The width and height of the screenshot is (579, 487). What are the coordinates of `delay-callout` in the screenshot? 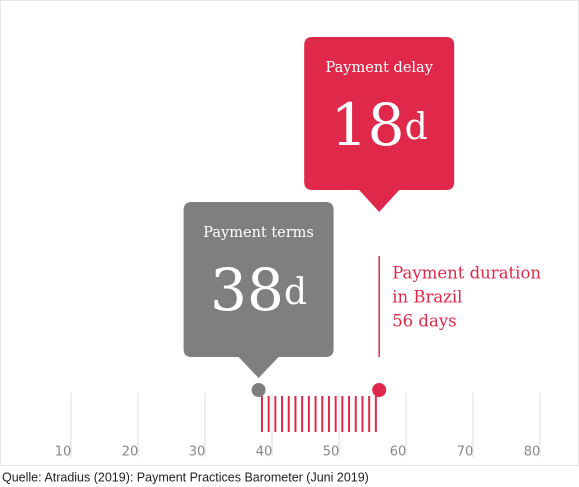 It's located at (379, 124).